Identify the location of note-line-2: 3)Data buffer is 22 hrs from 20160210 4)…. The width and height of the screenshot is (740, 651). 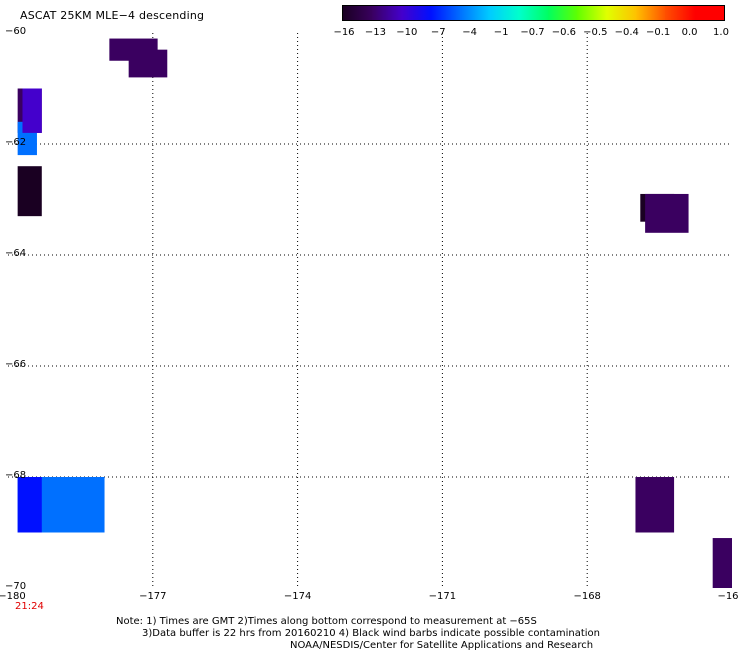
(371, 633).